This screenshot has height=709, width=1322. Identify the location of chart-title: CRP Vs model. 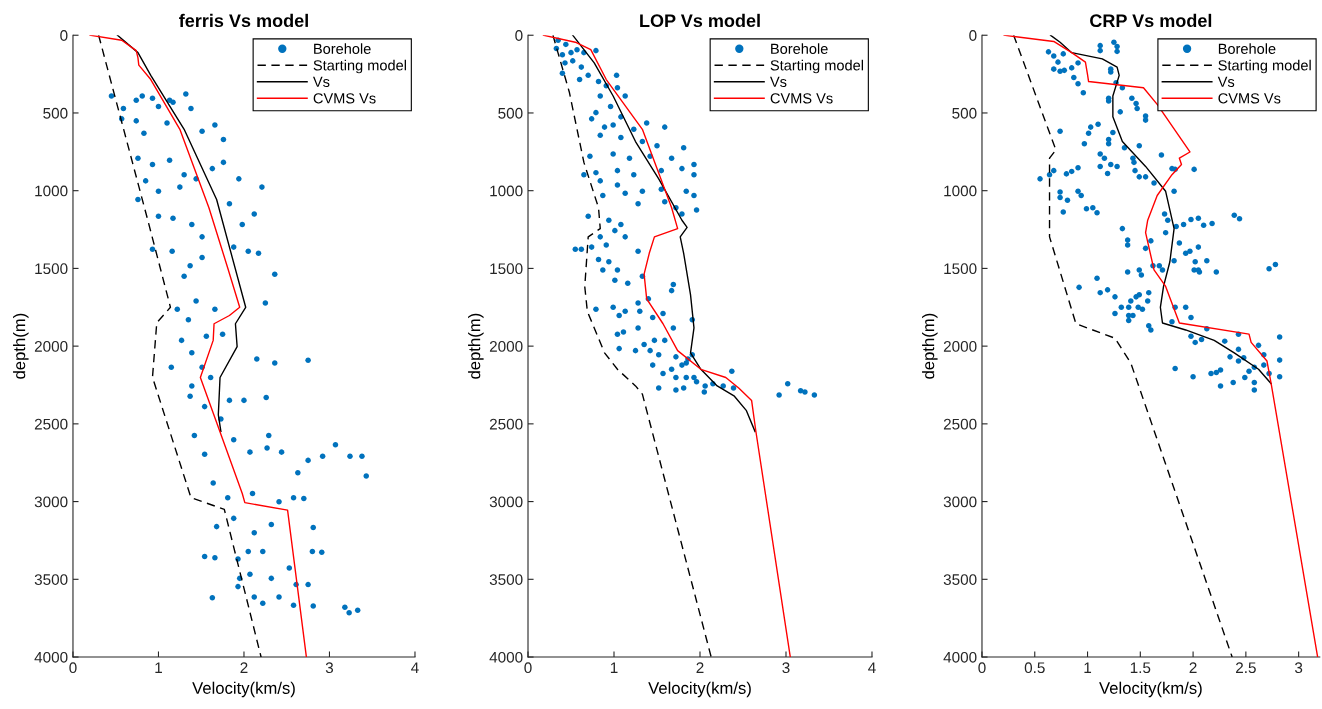
(1151, 20).